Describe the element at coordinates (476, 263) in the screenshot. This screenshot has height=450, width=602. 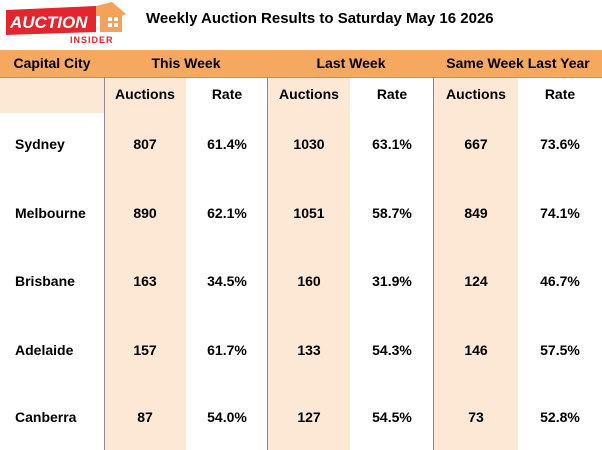
I see `last-year-auctions-shade` at that location.